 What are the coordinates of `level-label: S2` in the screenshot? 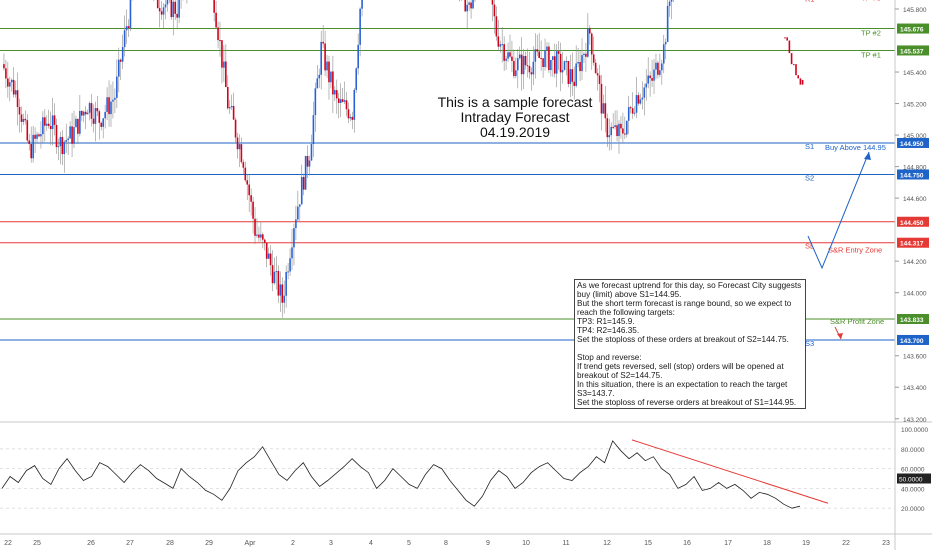 It's located at (809, 177).